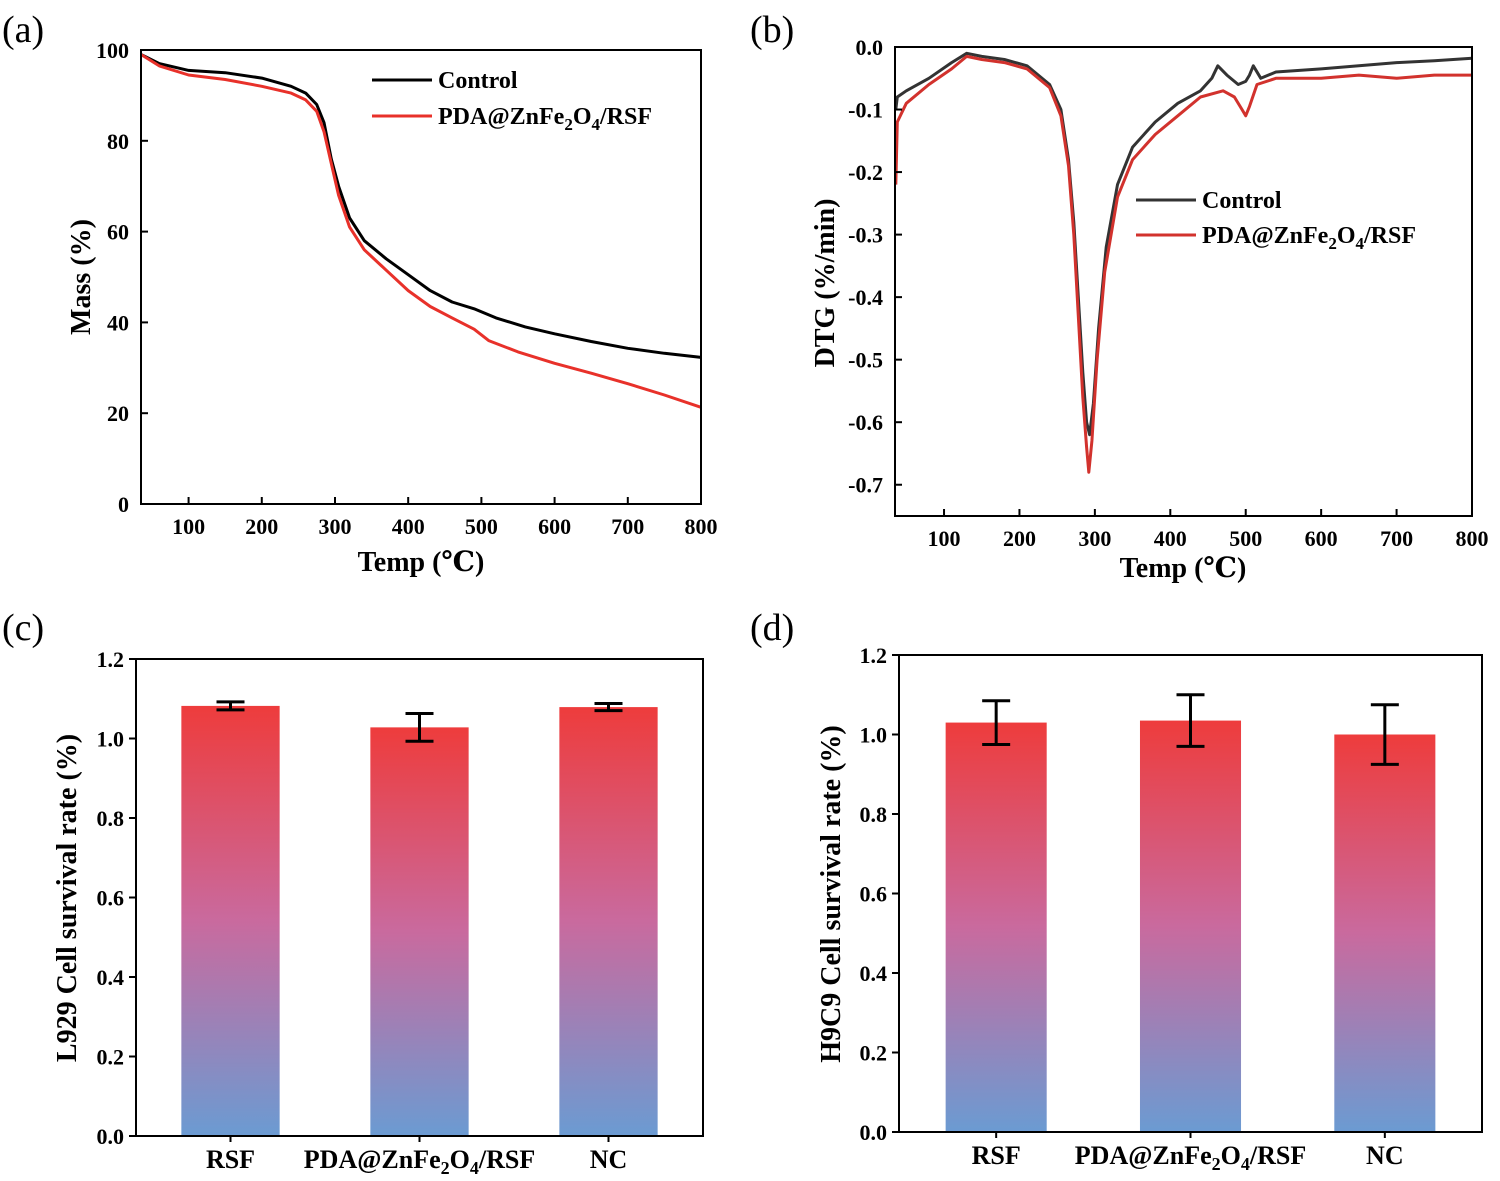 The width and height of the screenshot is (1500, 1181). Describe the element at coordinates (831, 894) in the screenshot. I see `y-axis-title: H9C9 Cell survival rate (%)` at that location.